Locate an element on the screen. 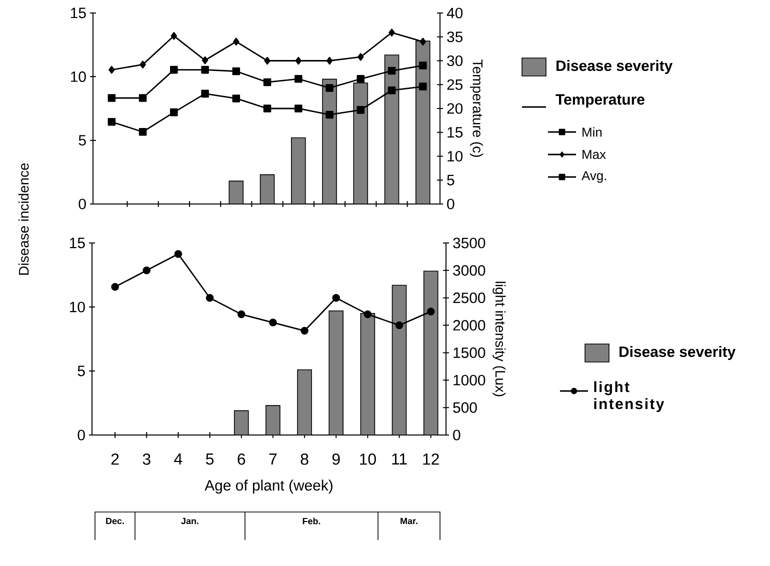 The image size is (770, 566). y2-tick-label: 20 is located at coordinates (455, 108).